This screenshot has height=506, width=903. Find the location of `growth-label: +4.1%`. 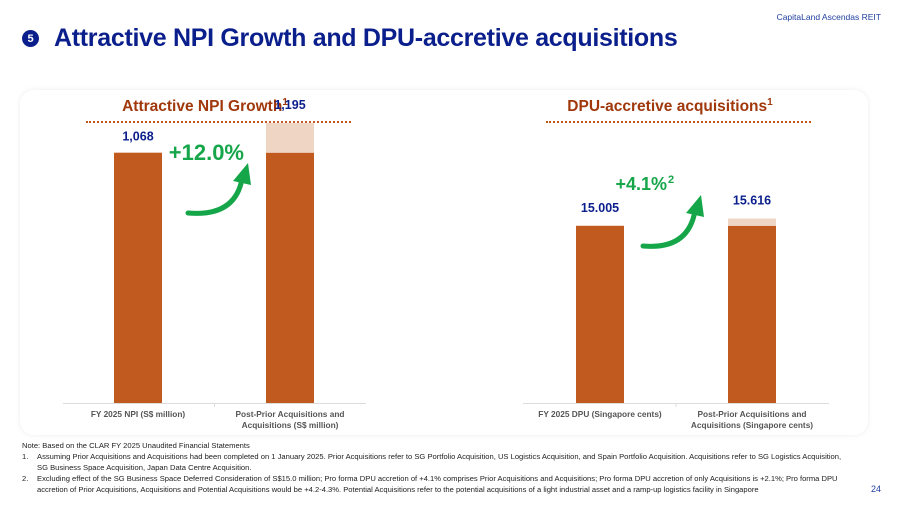

growth-label: +4.1% is located at coordinates (641, 184).